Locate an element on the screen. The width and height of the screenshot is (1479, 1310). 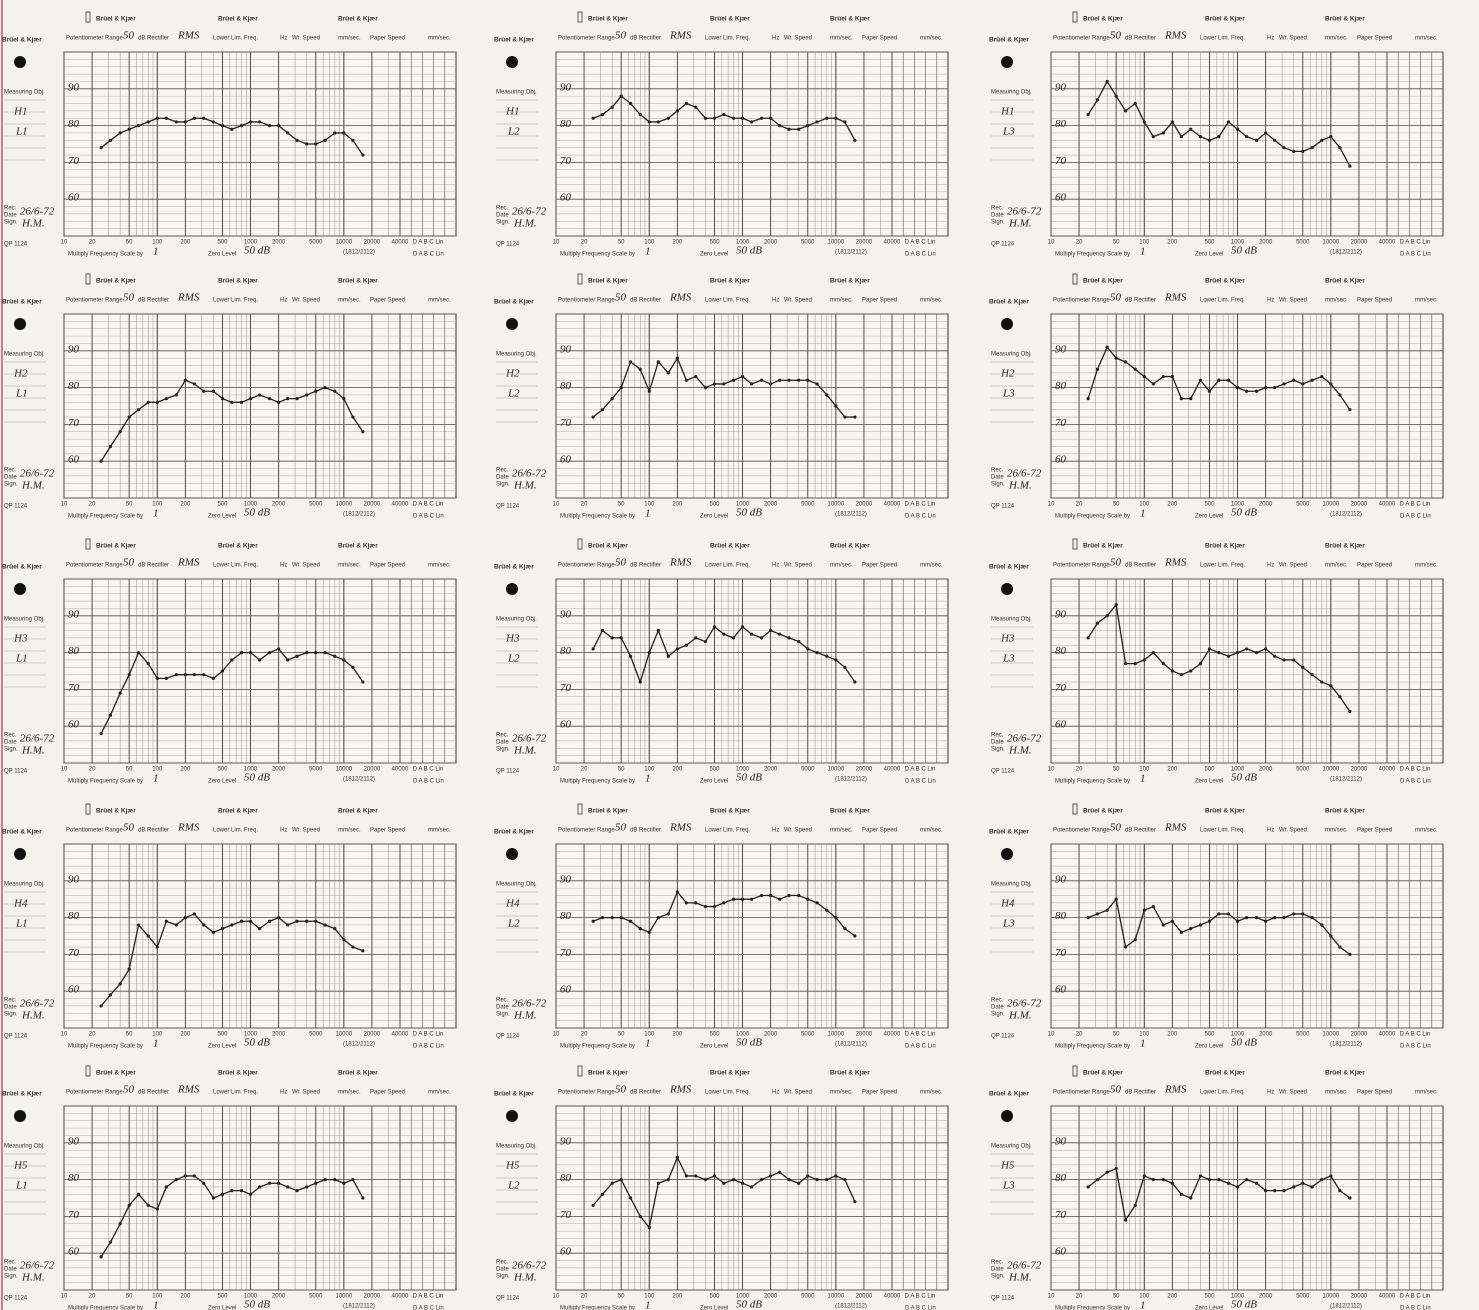
y-tick-label: 90 is located at coordinates (74, 87).